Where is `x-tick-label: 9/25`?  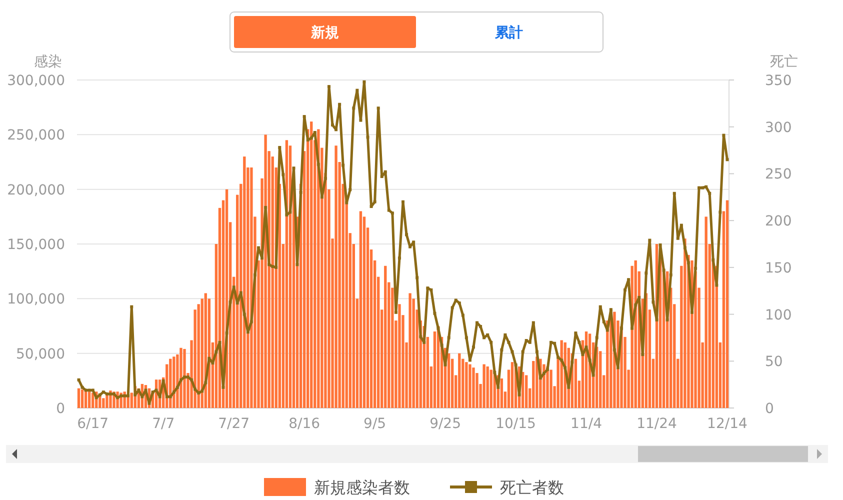 x-tick-label: 9/25 is located at coordinates (446, 424).